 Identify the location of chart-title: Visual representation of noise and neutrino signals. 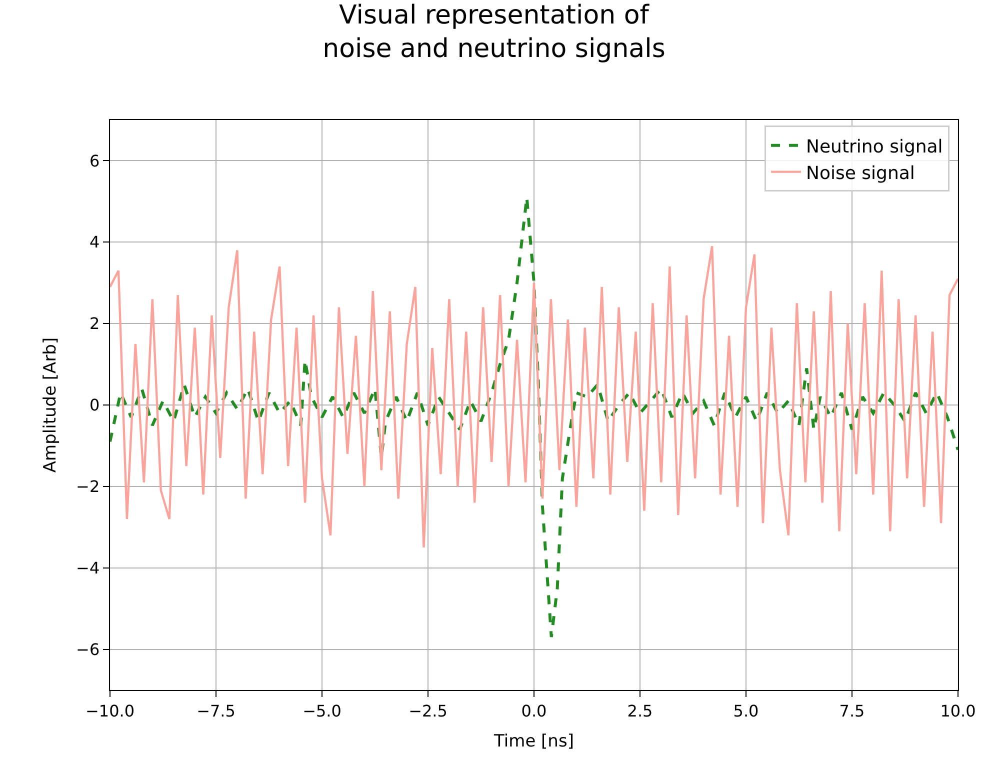
(494, 32).